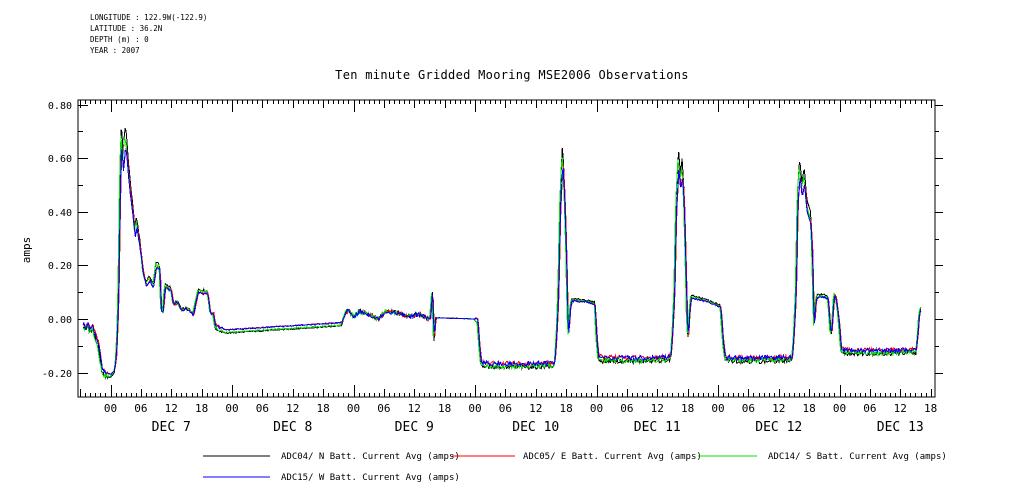  Describe the element at coordinates (171, 427) in the screenshot. I see `x-day-label: DEC 7` at that location.